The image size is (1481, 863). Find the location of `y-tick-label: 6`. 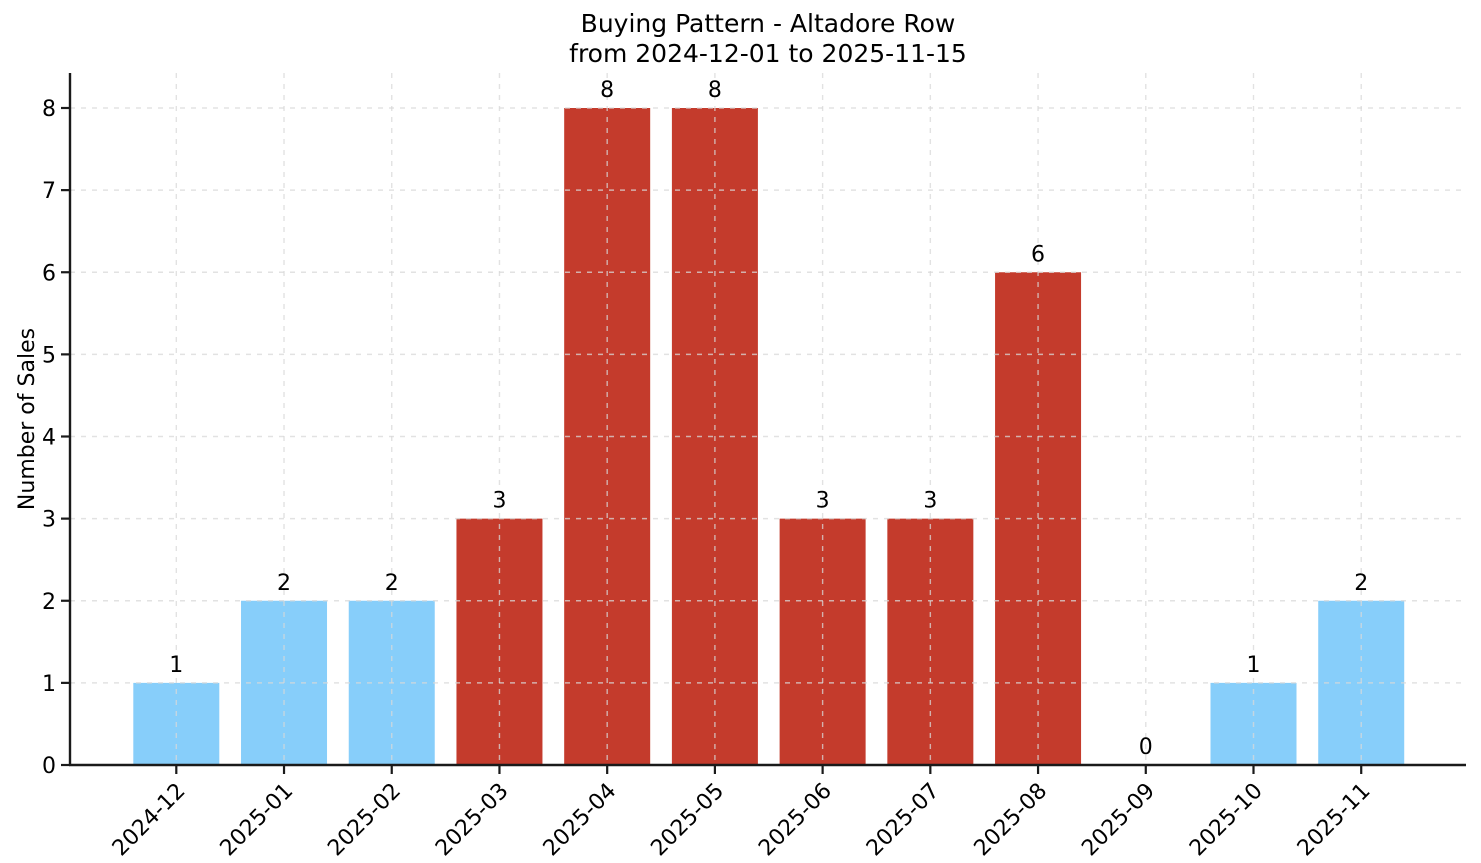

y-tick-label: 6 is located at coordinates (49, 273).